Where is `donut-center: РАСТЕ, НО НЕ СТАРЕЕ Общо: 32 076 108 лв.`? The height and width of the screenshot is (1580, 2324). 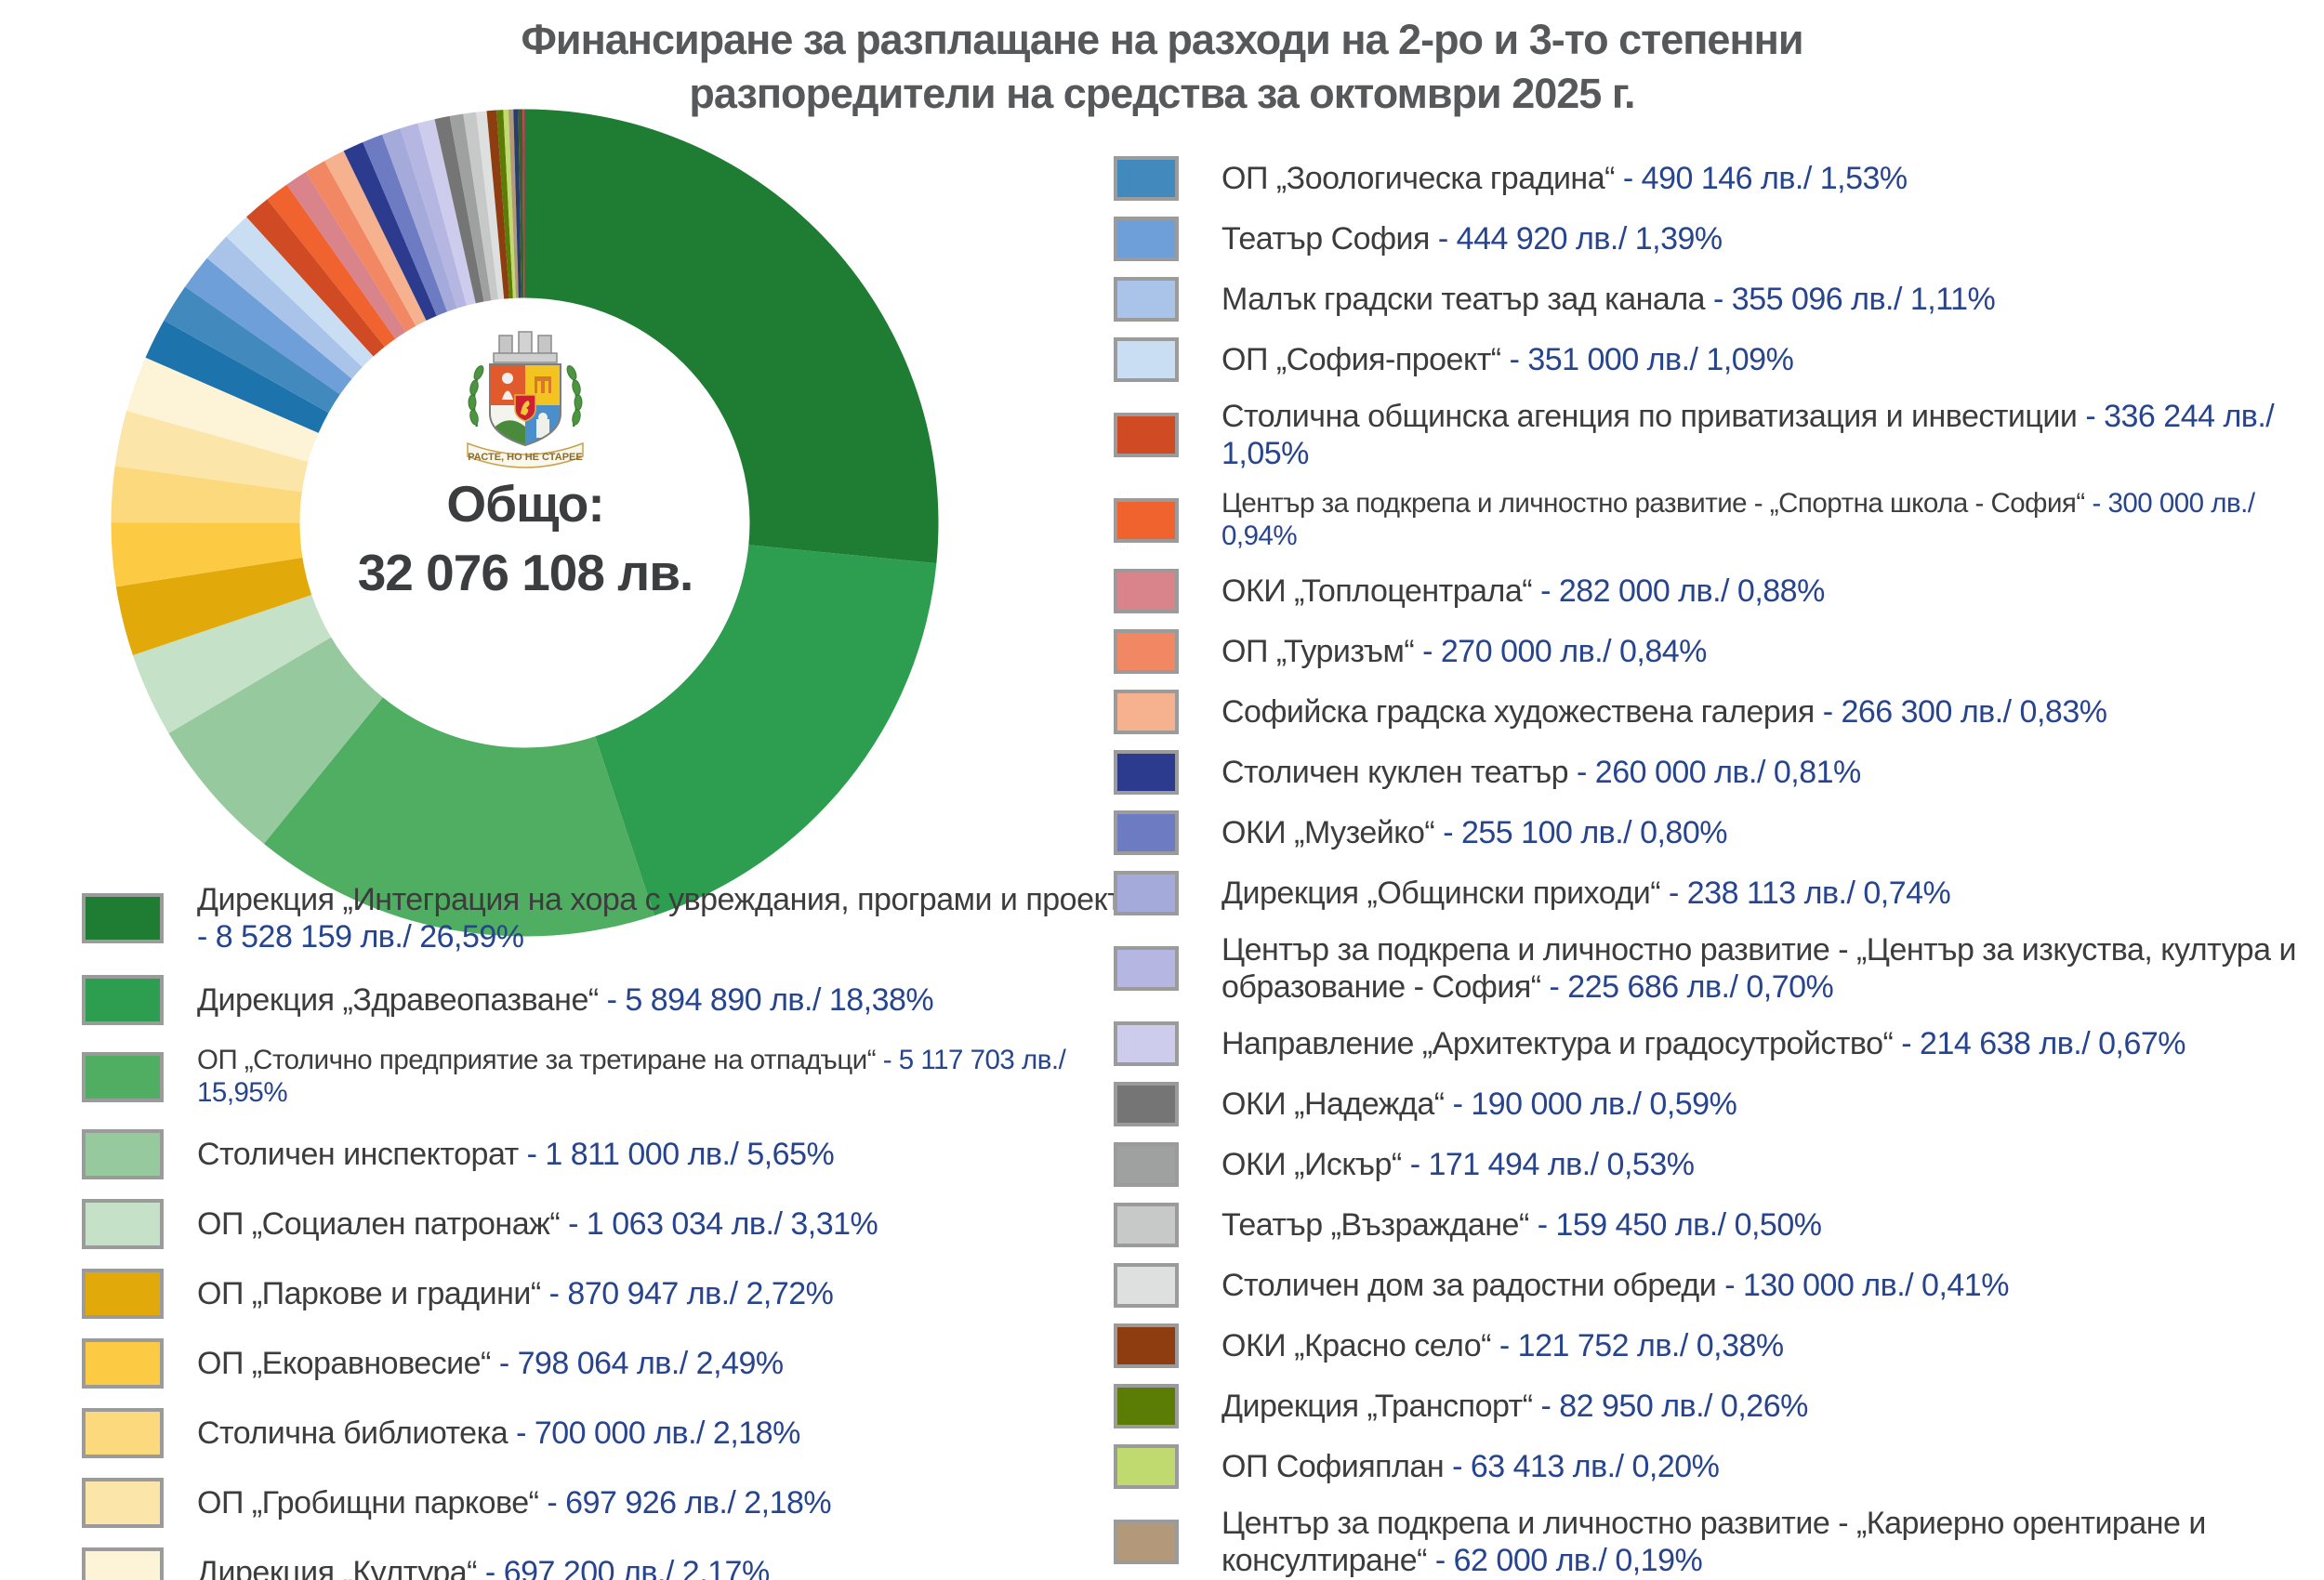 donut-center: РАСТЕ, НО НЕ СТАРЕЕ Общо: 32 076 108 лв. is located at coordinates (525, 469).